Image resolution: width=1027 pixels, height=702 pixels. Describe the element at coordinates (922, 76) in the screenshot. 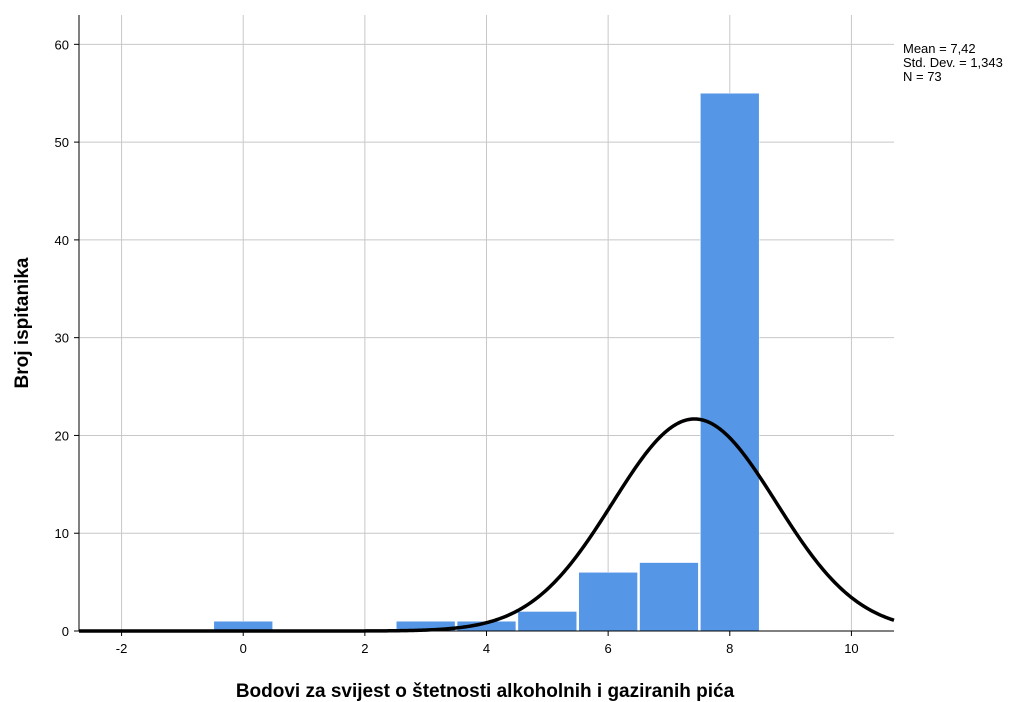

I see `stats-n: N = 73` at that location.